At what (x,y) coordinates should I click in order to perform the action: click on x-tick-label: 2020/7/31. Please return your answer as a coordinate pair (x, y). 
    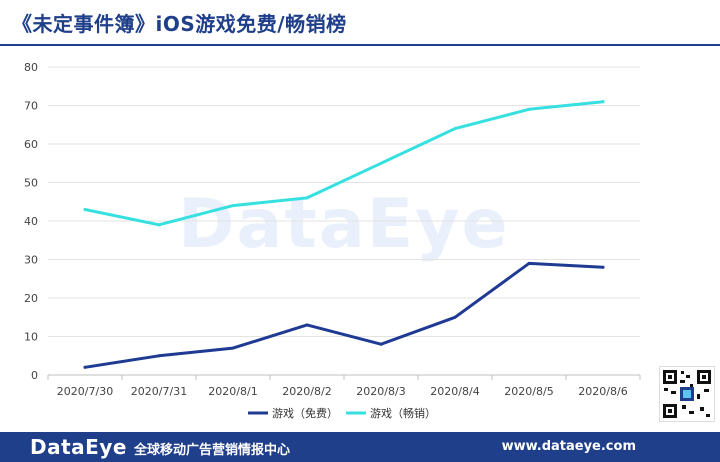
    Looking at the image, I should click on (159, 391).